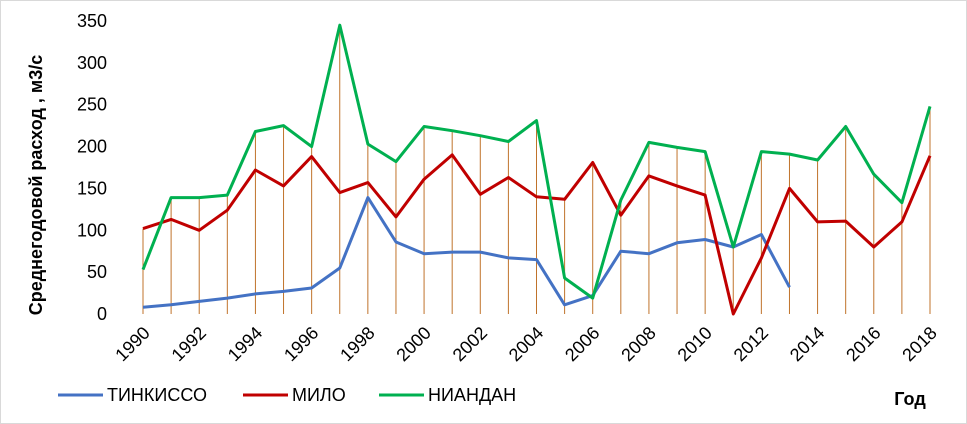 Image resolution: width=967 pixels, height=424 pixels. I want to click on x-tick-label: 2006, so click(582, 344).